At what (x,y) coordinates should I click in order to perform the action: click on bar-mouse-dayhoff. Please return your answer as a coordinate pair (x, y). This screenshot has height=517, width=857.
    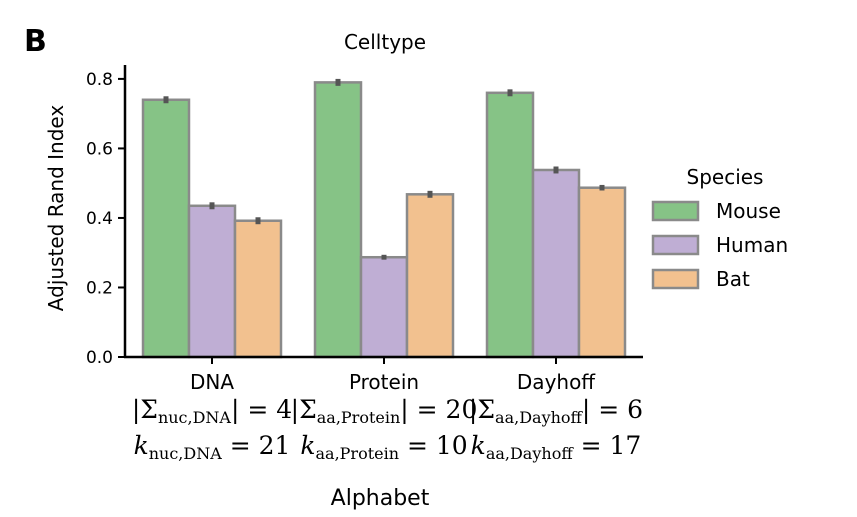
    Looking at the image, I should click on (510, 225).